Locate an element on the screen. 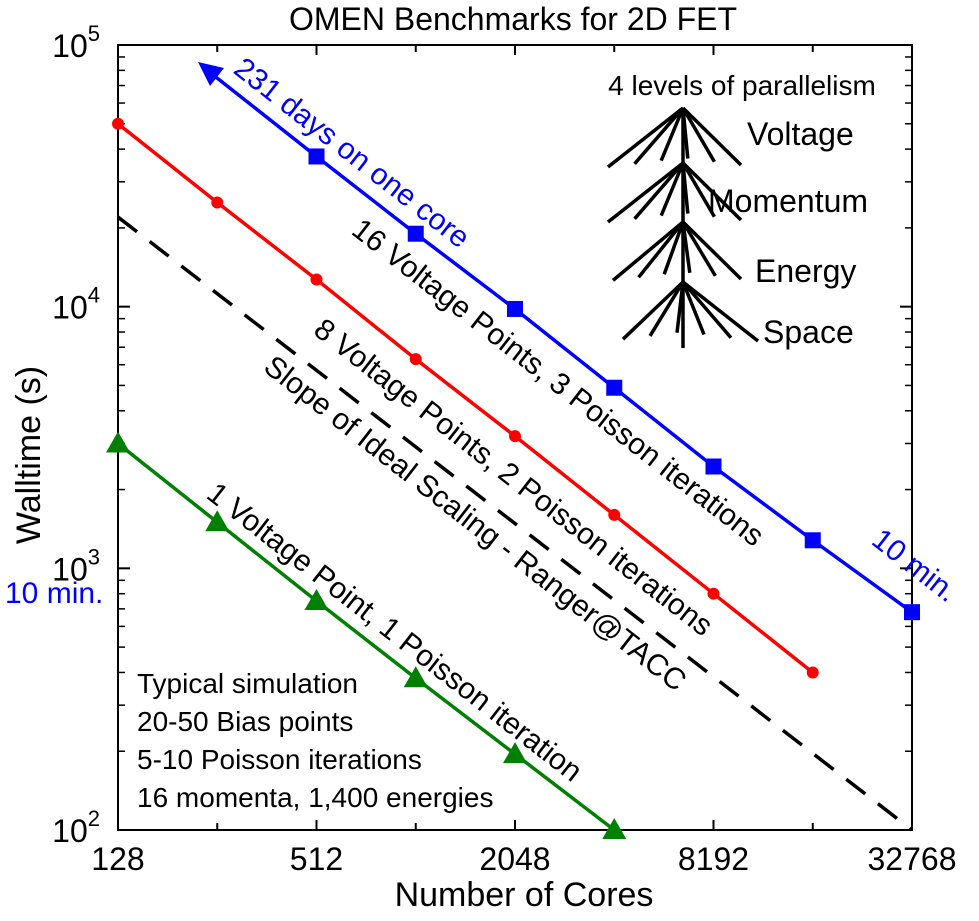 The image size is (979, 921). ten-min-right-label: 10 min. is located at coordinates (915, 565).